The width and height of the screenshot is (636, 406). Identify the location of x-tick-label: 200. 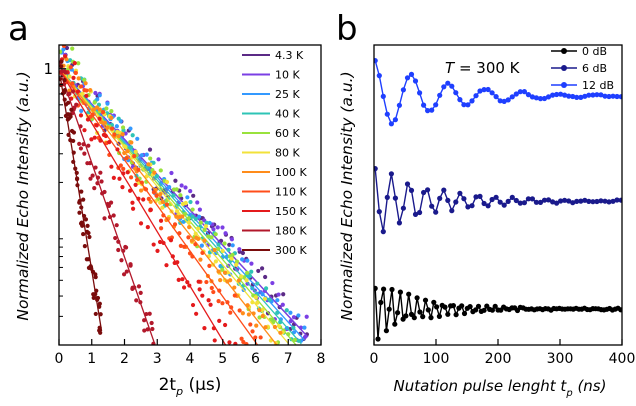
(498, 359).